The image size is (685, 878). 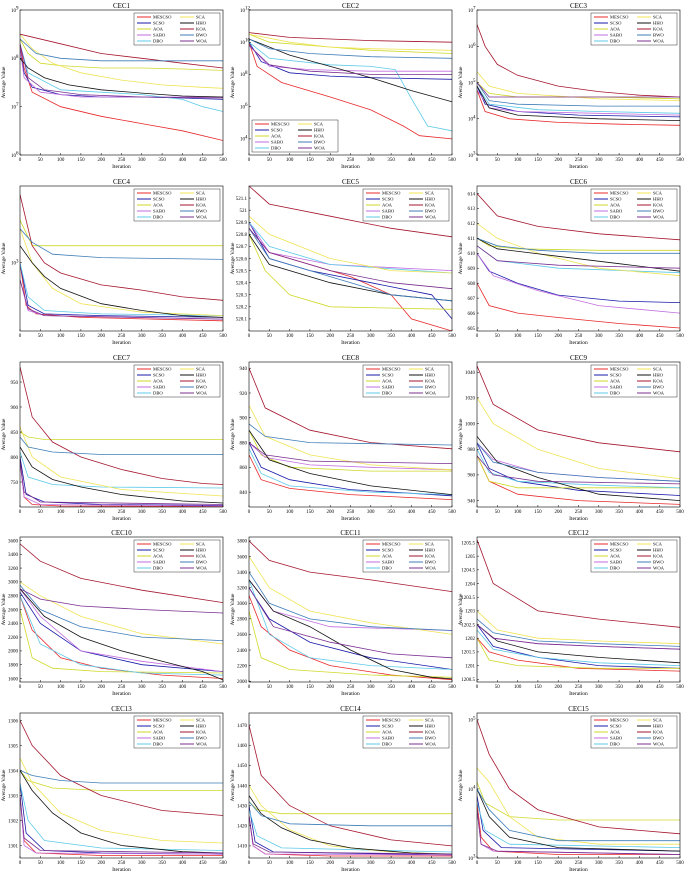 I want to click on legend-label-scso: SCSO, so click(x=388, y=199).